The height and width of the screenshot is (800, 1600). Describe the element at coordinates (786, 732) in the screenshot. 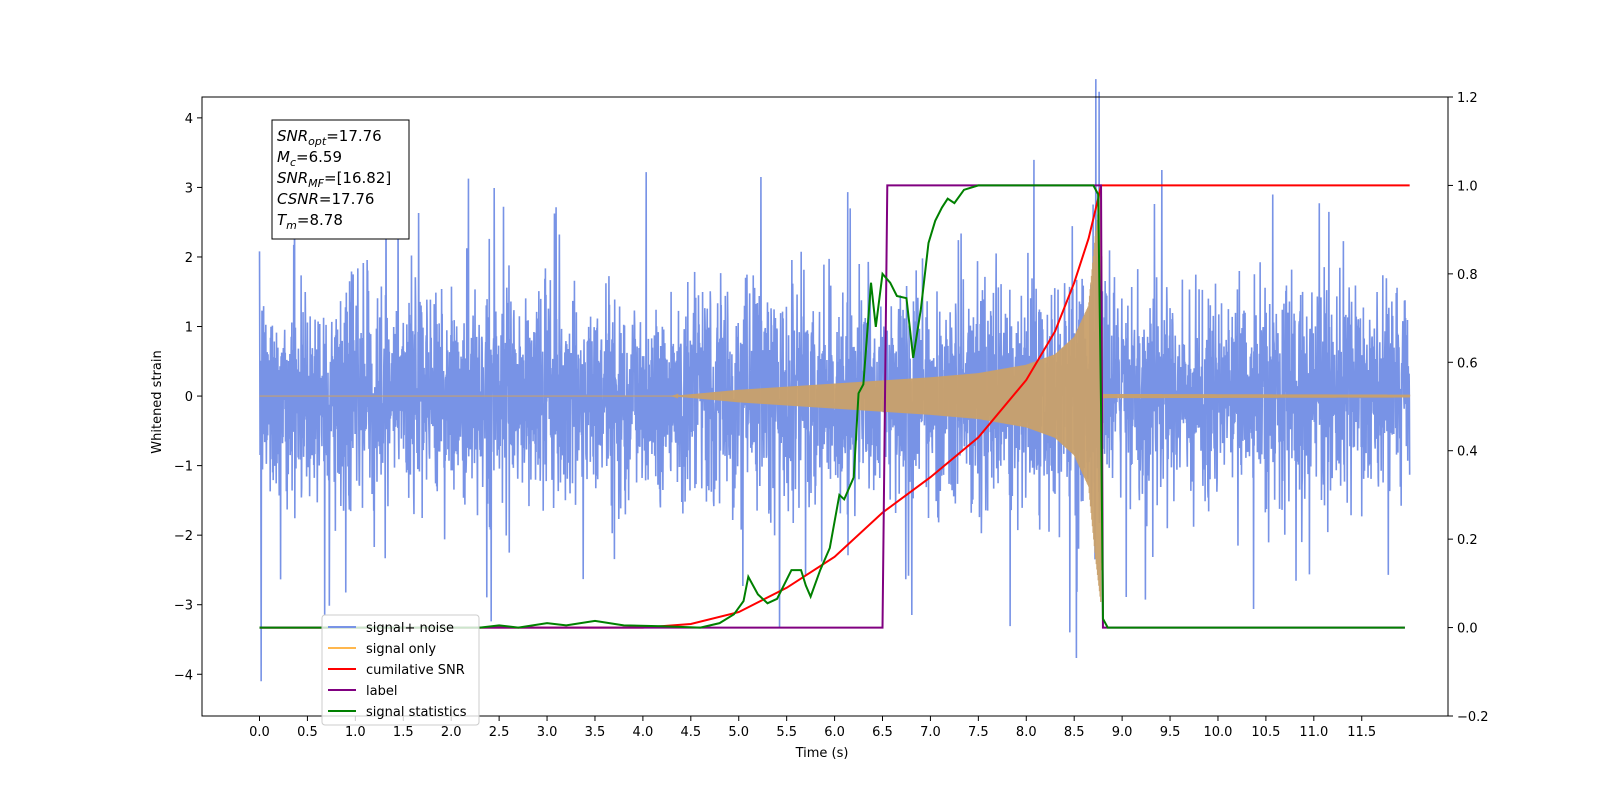

I see `x-tick-label: 5.5` at that location.